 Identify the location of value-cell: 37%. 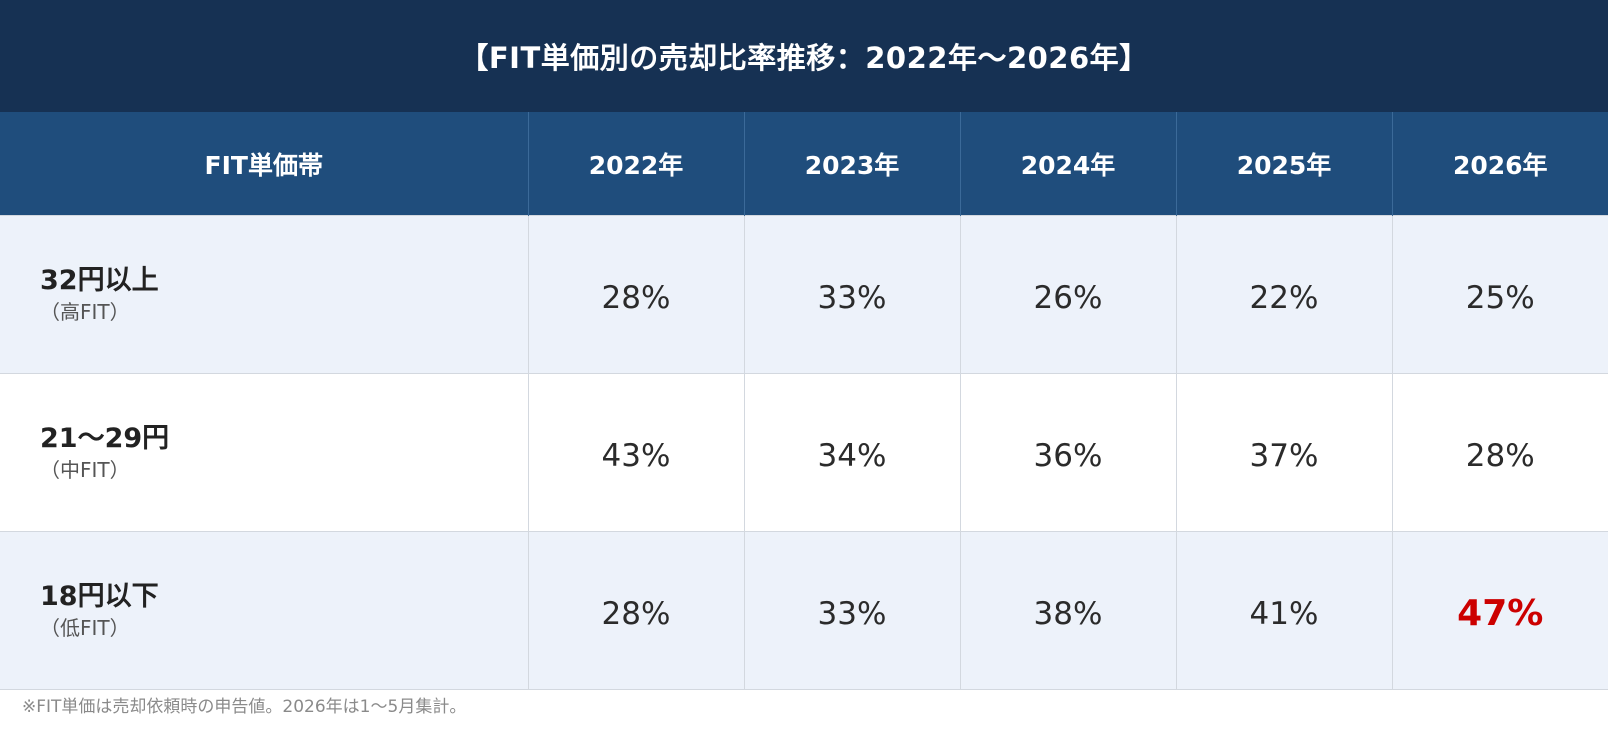
(1283, 452).